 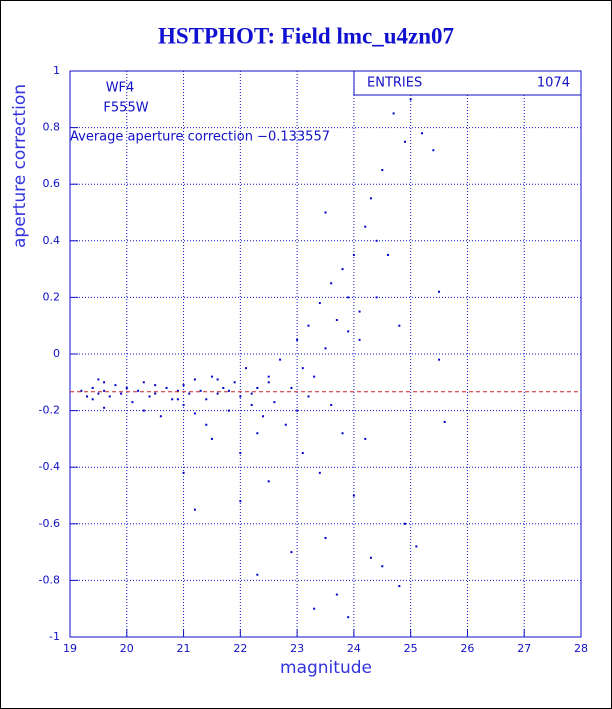 What do you see at coordinates (49, 523) in the screenshot?
I see `y-tick-label: -0.6` at bounding box center [49, 523].